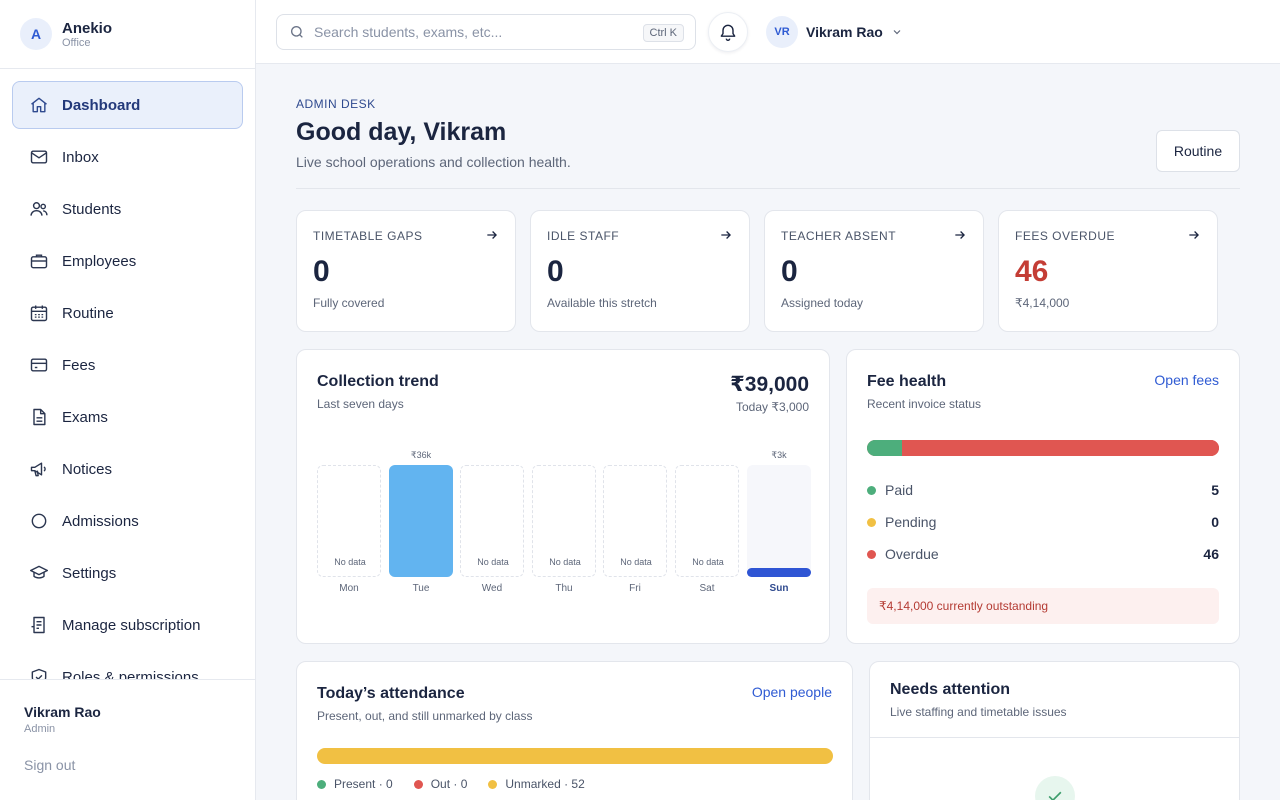 This screenshot has width=1280, height=800. Describe the element at coordinates (1043, 490) in the screenshot. I see `legend-paid: Paid 5` at that location.